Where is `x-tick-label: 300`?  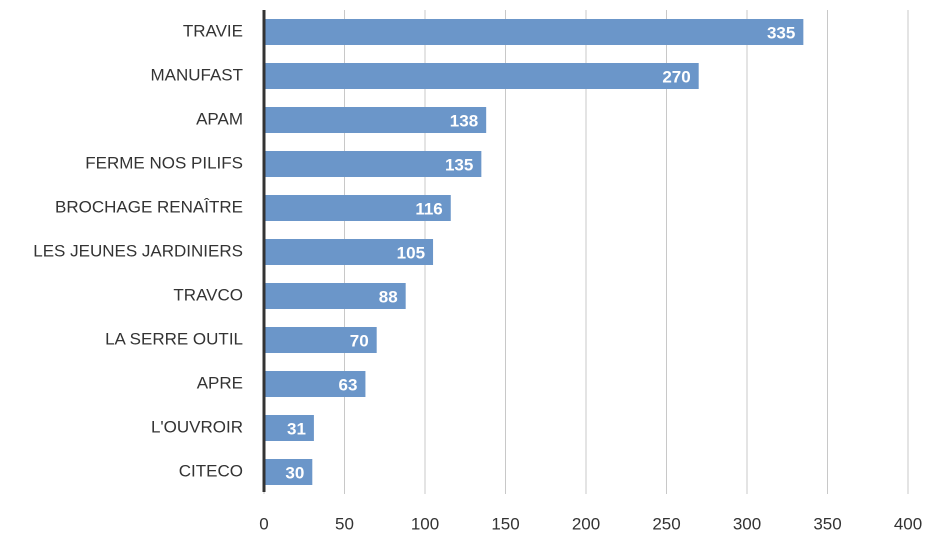 x-tick-label: 300 is located at coordinates (747, 523).